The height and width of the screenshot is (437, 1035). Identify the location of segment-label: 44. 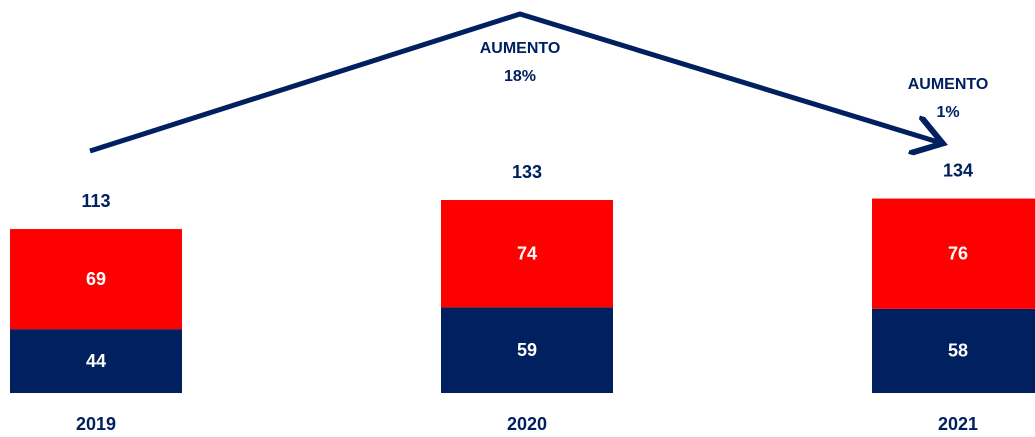
(96, 361).